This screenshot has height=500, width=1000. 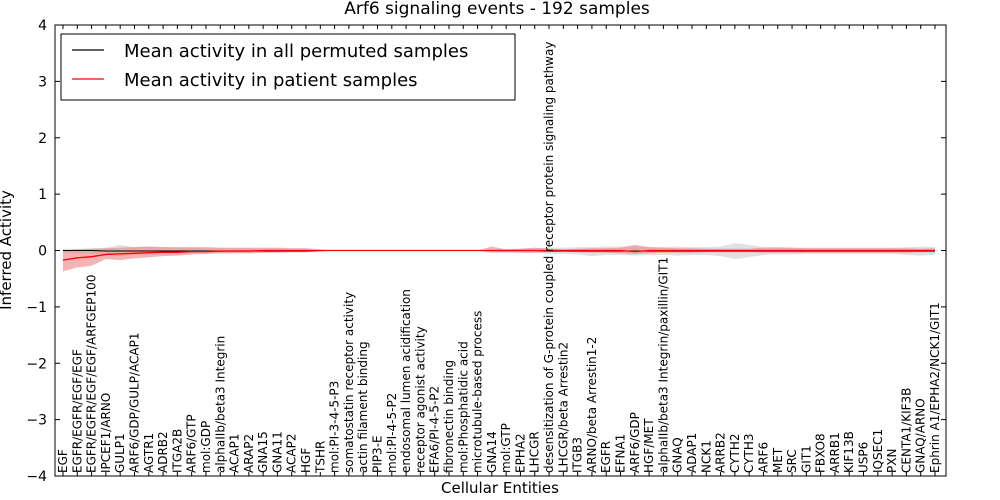 What do you see at coordinates (77, 411) in the screenshot?
I see `x-tick-label: EGFR/EGFR/EGF/EGF` at bounding box center [77, 411].